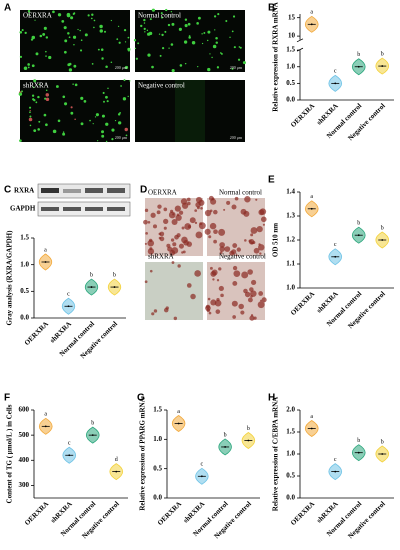 The height and width of the screenshot is (550, 400). Describe the element at coordinates (174, 291) in the screenshot. I see `oil-red-image` at that location.